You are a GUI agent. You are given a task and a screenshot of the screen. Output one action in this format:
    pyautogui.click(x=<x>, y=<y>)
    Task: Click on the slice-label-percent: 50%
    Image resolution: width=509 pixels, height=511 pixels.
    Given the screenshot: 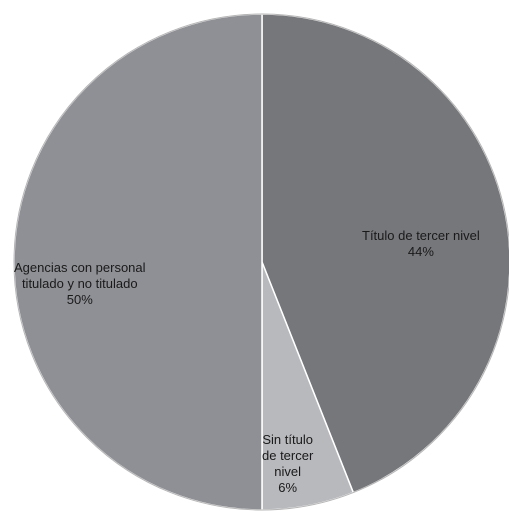 What is the action you would take?
    pyautogui.click(x=79, y=299)
    